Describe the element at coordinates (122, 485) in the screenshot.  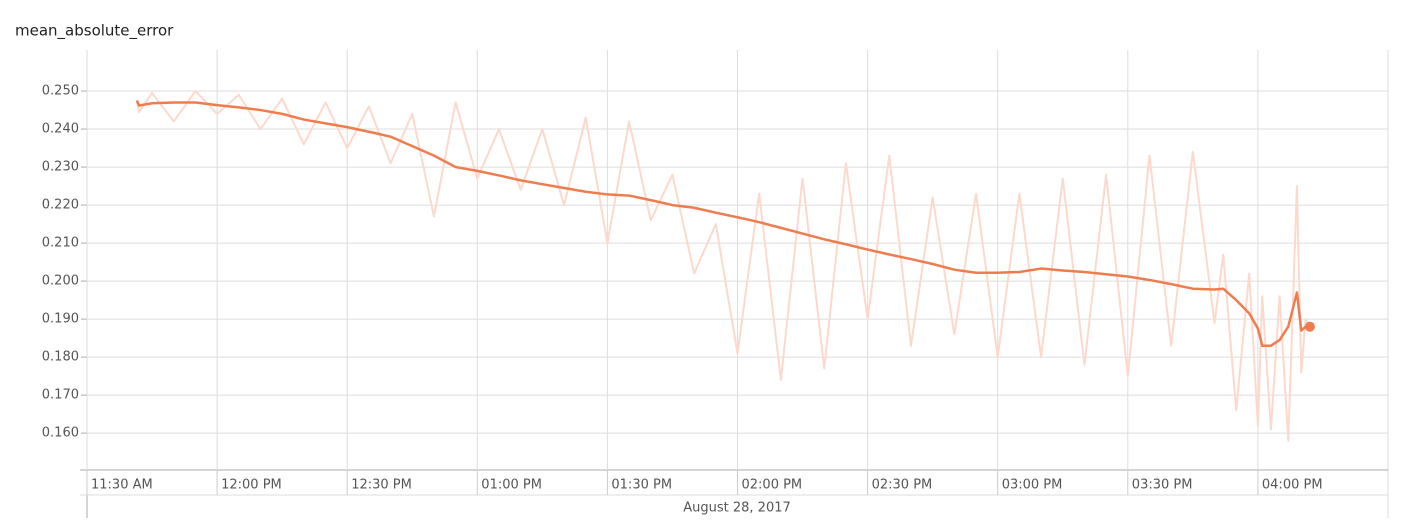
I see `x-tick-label: 11:30 AM` at that location.